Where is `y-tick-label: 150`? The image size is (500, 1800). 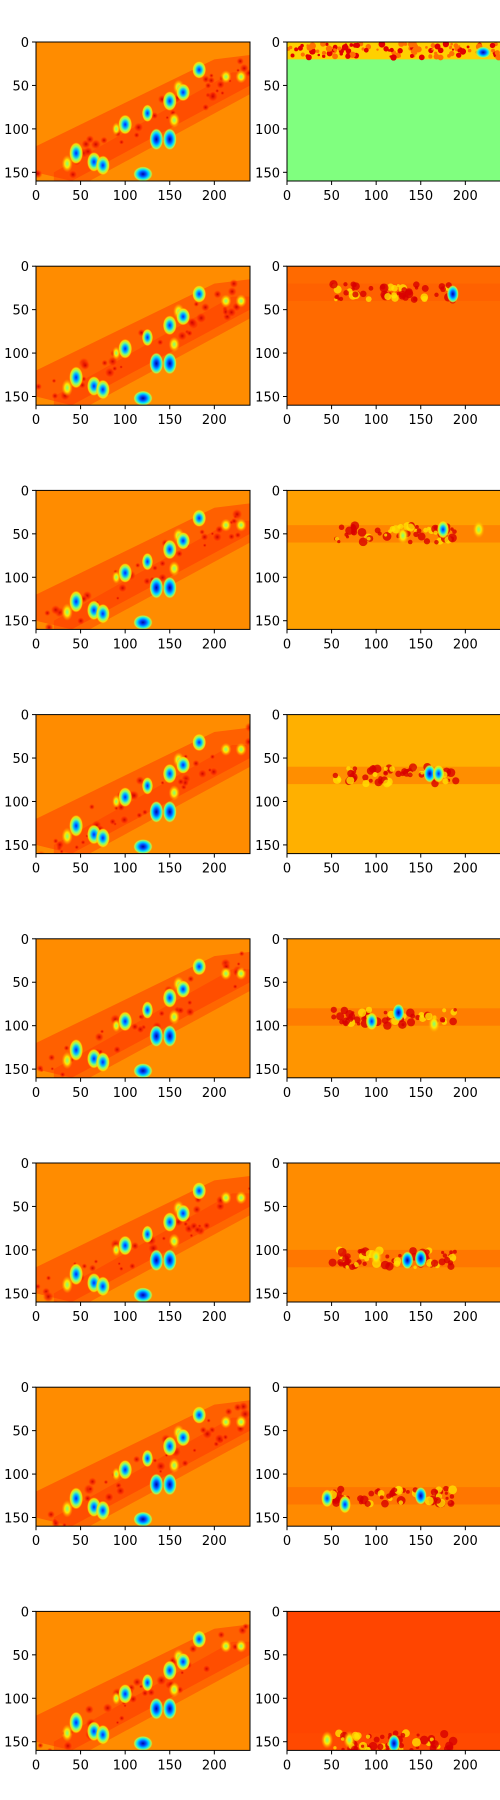
y-tick-label: 150 is located at coordinates (16, 622).